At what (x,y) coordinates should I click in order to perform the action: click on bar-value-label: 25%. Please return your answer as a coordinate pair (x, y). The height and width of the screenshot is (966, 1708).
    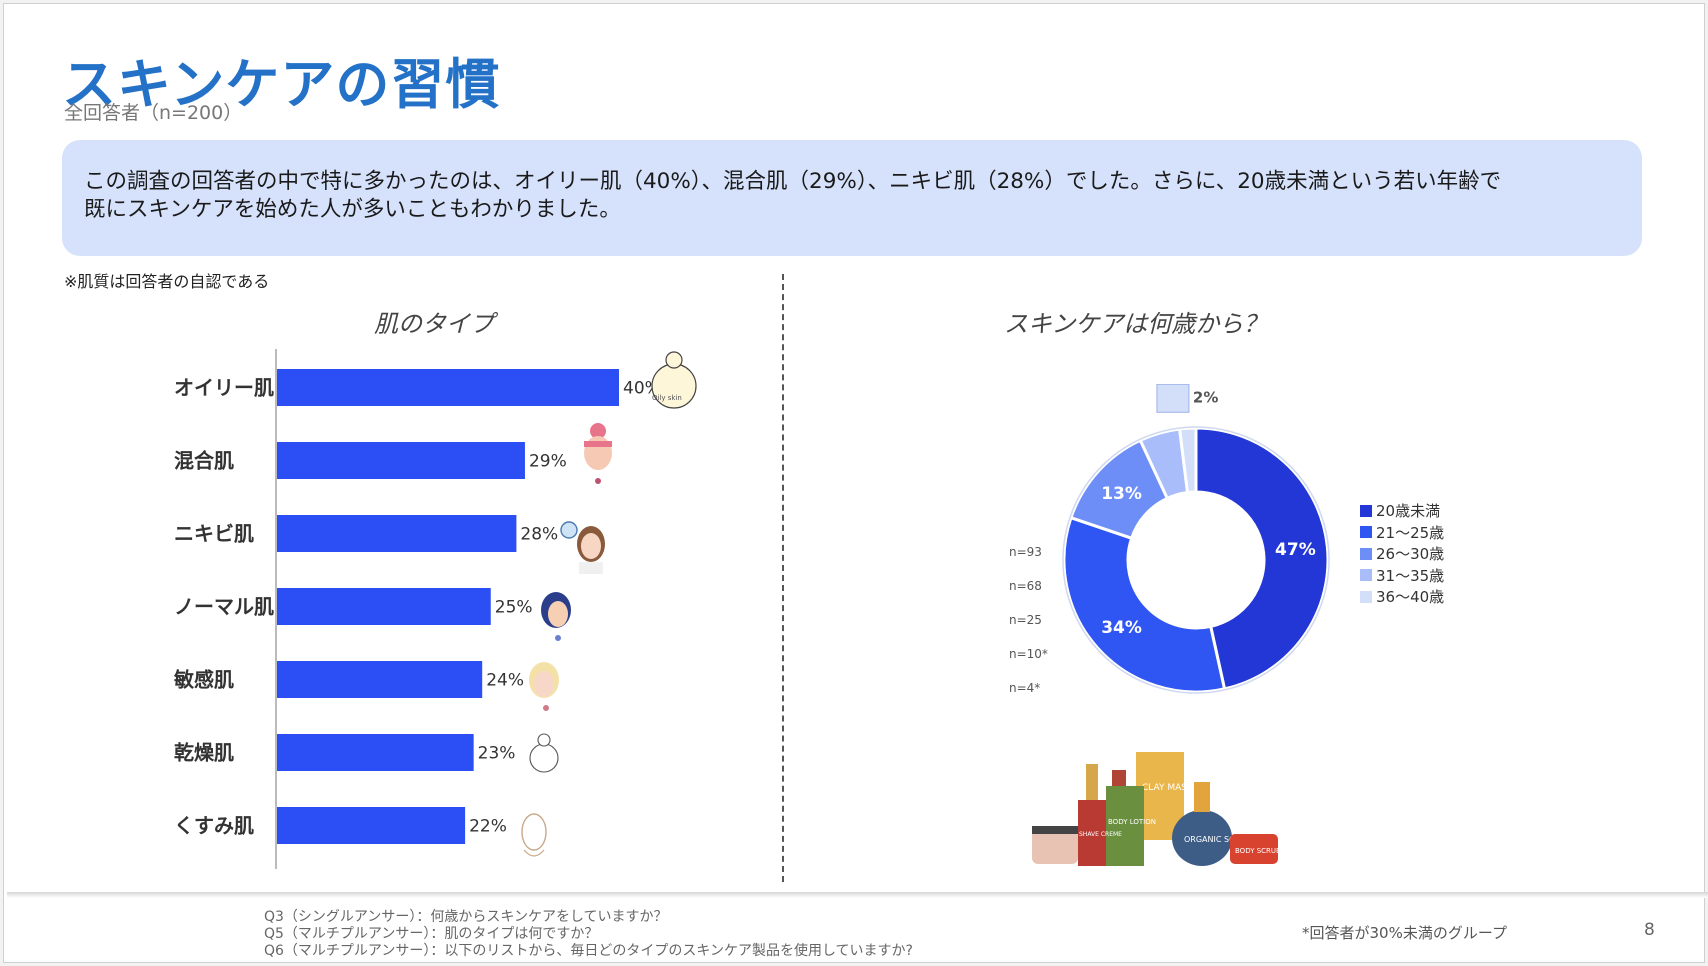
    Looking at the image, I should click on (514, 608).